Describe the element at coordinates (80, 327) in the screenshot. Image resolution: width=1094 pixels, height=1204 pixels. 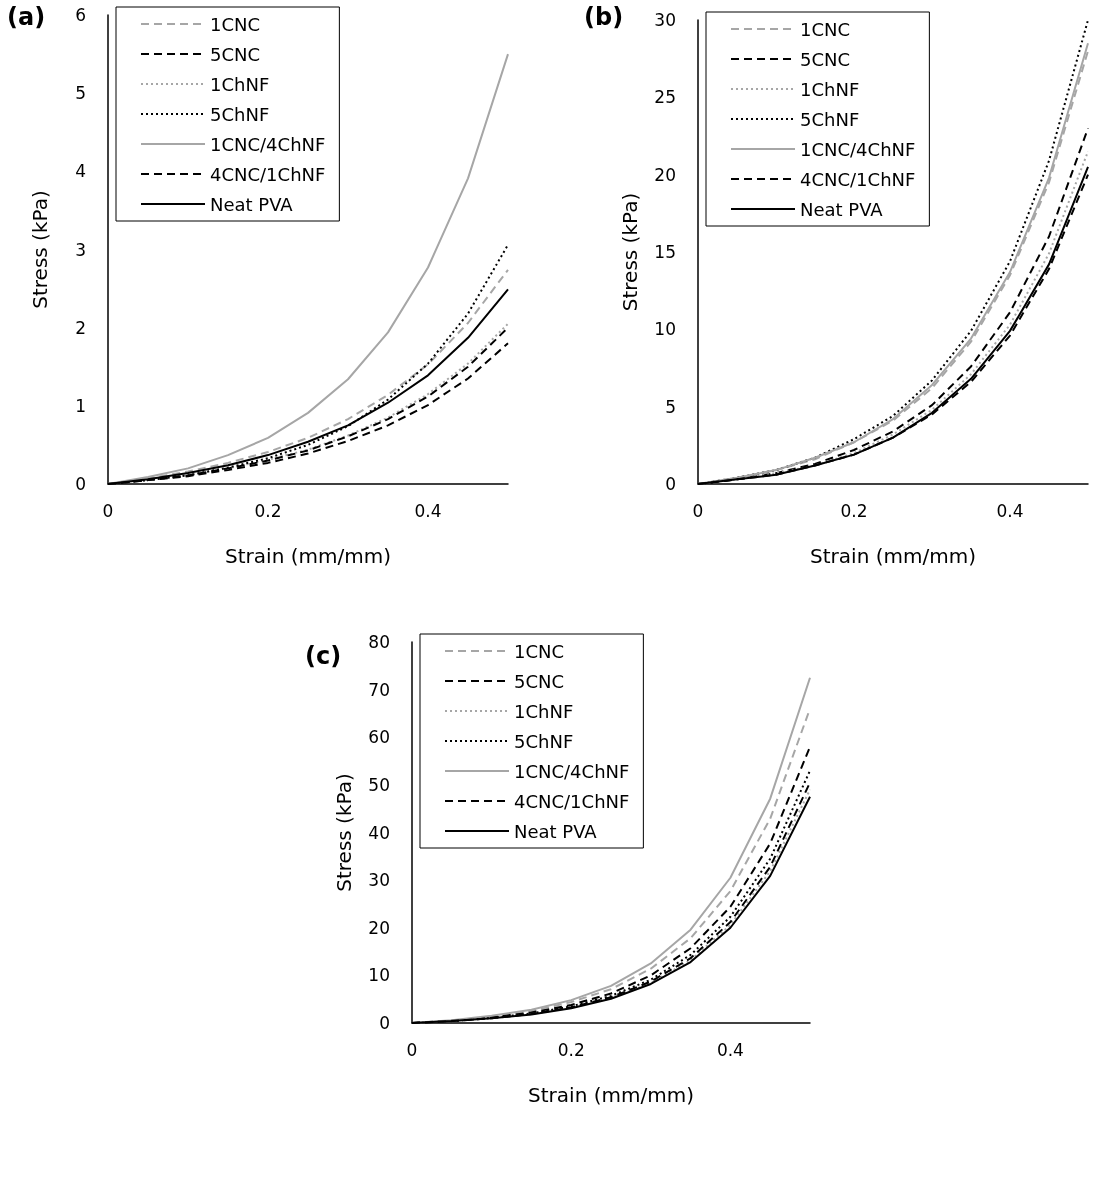
I see `y-tick-label: 2` at that location.